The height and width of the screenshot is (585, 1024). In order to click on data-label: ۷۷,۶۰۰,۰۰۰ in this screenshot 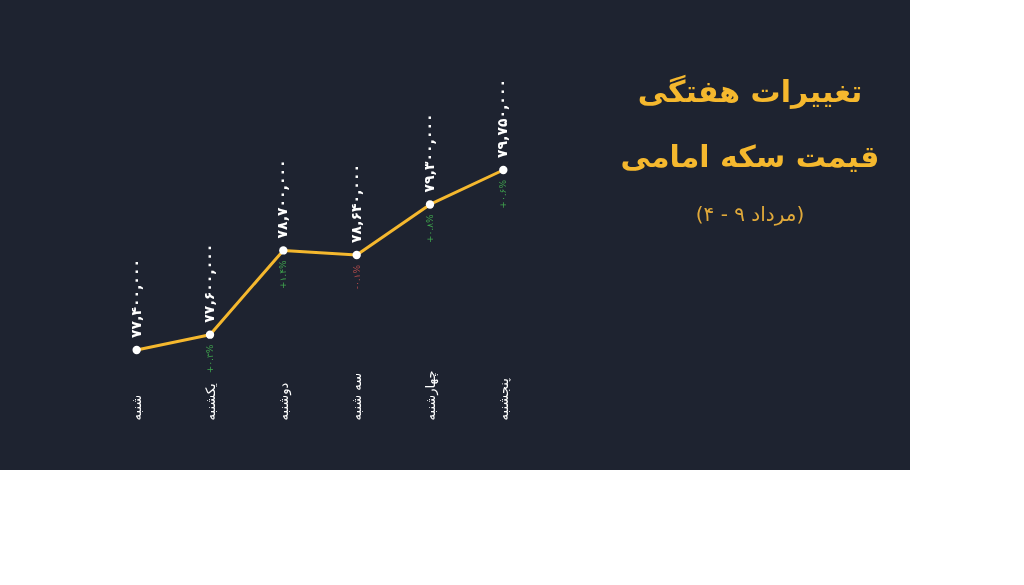, I will do `click(209, 283)`.